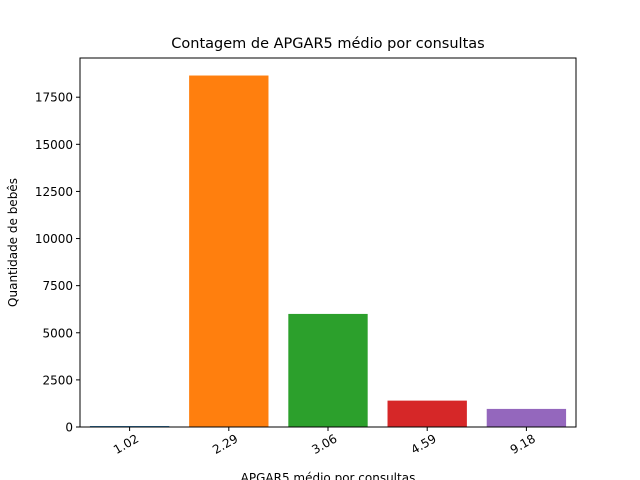  Describe the element at coordinates (229, 251) in the screenshot. I see `bar-2.29` at that location.